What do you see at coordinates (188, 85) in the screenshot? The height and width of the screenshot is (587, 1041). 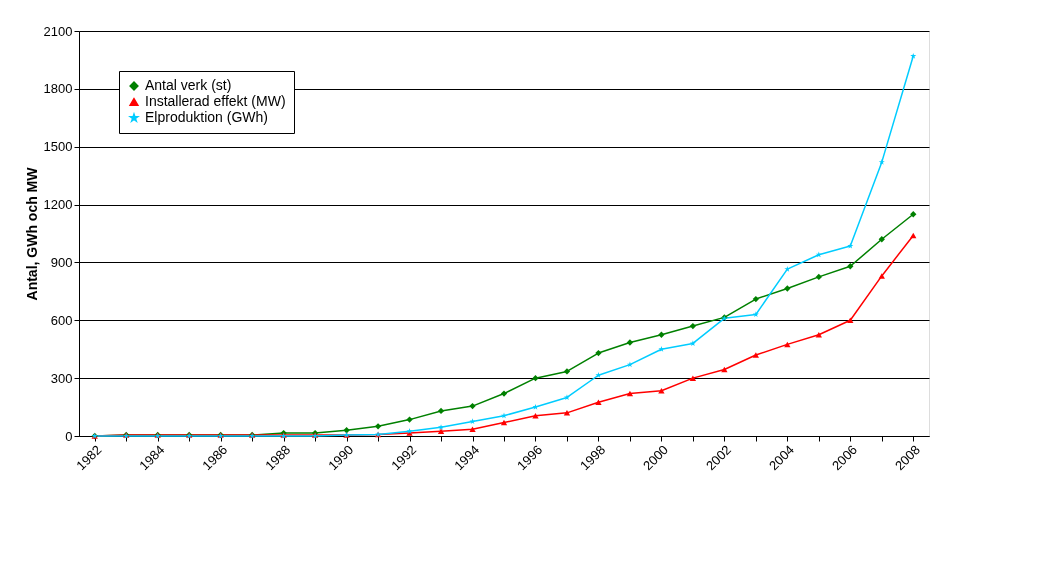 I see `legend-label: Antal verk (st)` at bounding box center [188, 85].